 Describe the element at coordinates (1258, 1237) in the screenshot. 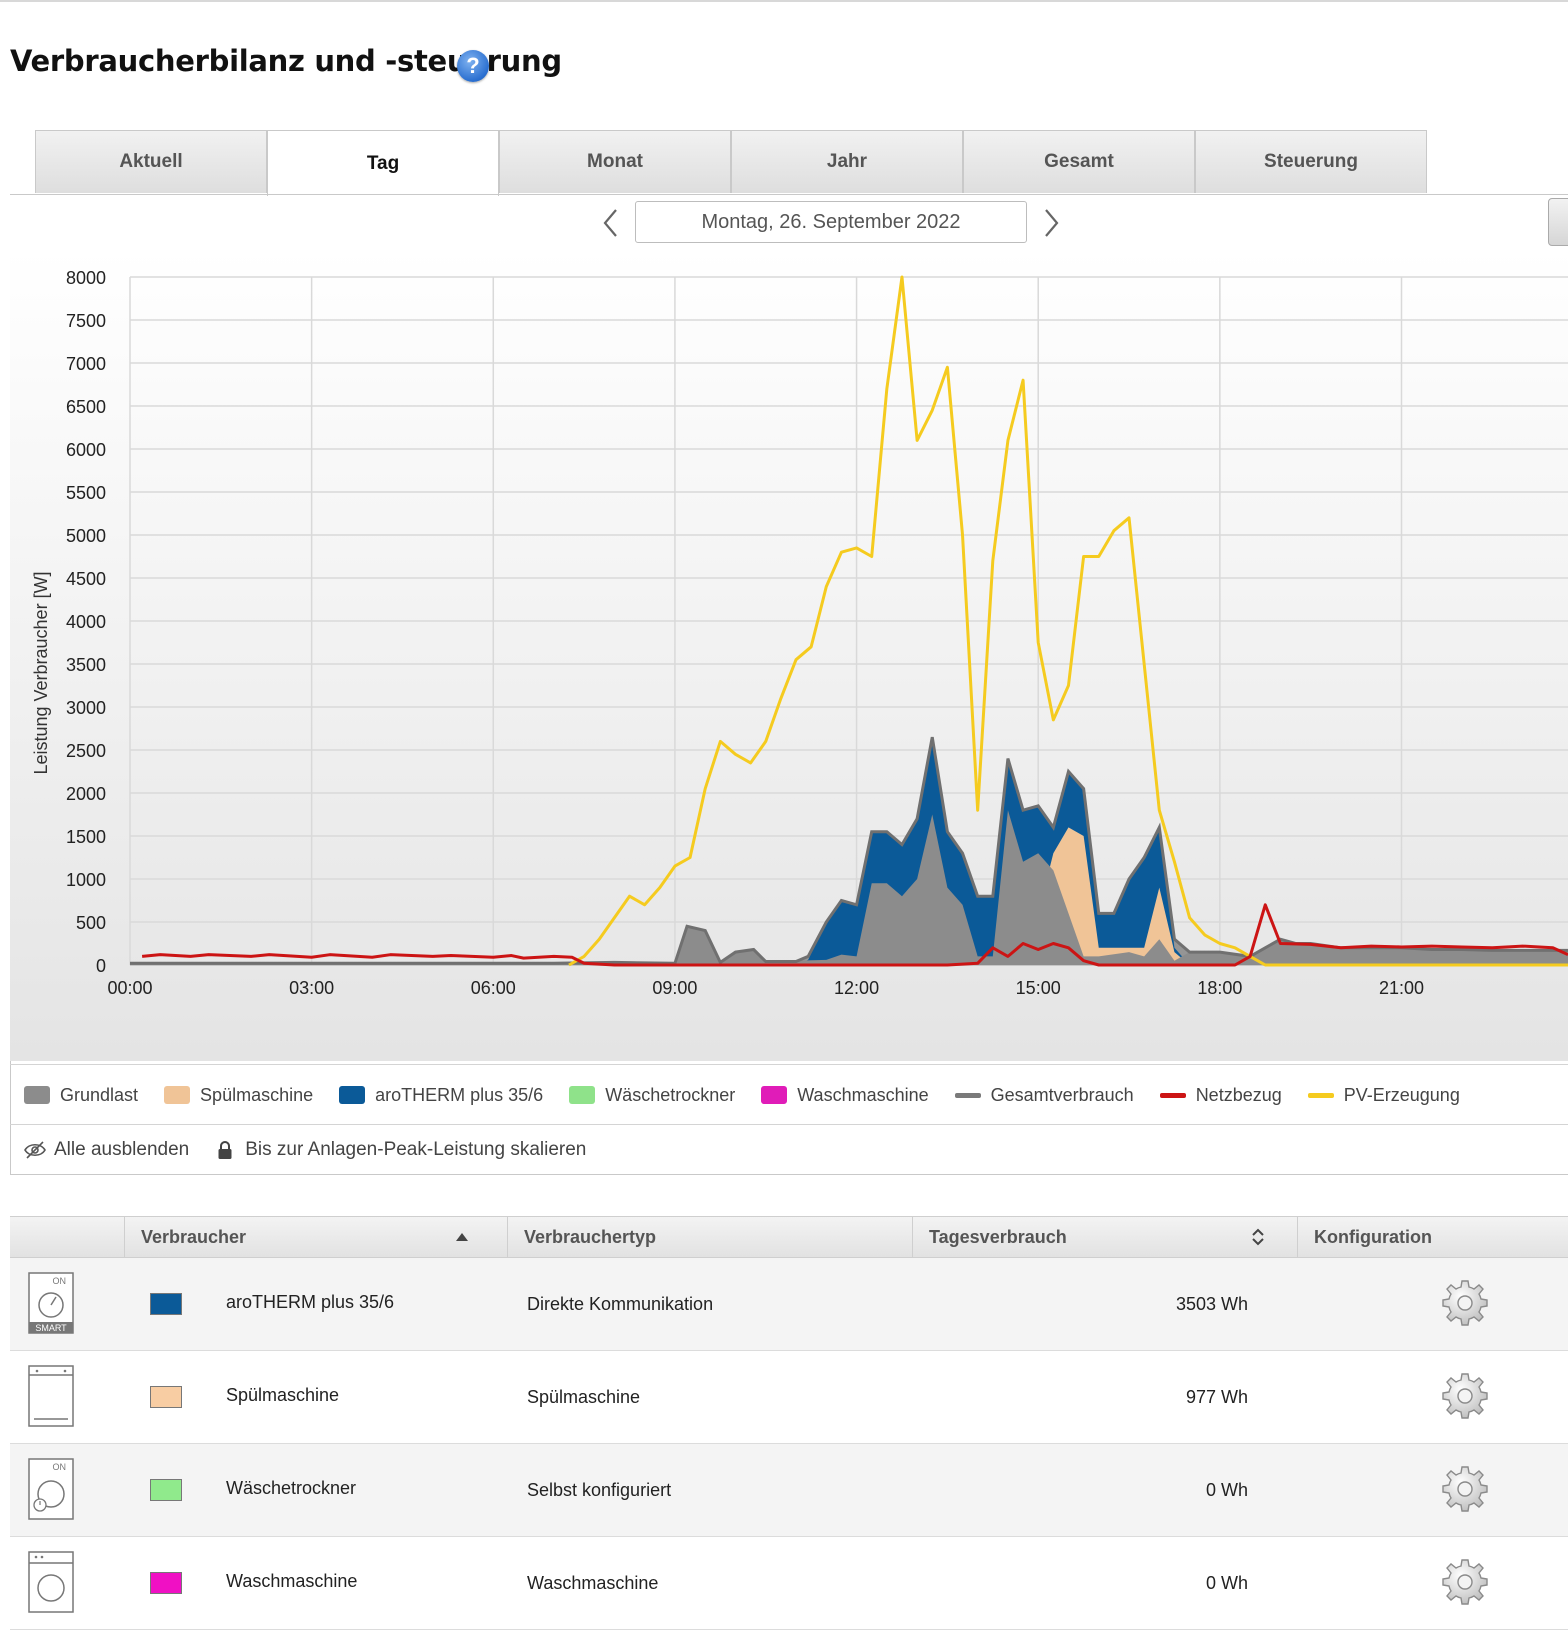

I see `sort-toggle-icon` at that location.